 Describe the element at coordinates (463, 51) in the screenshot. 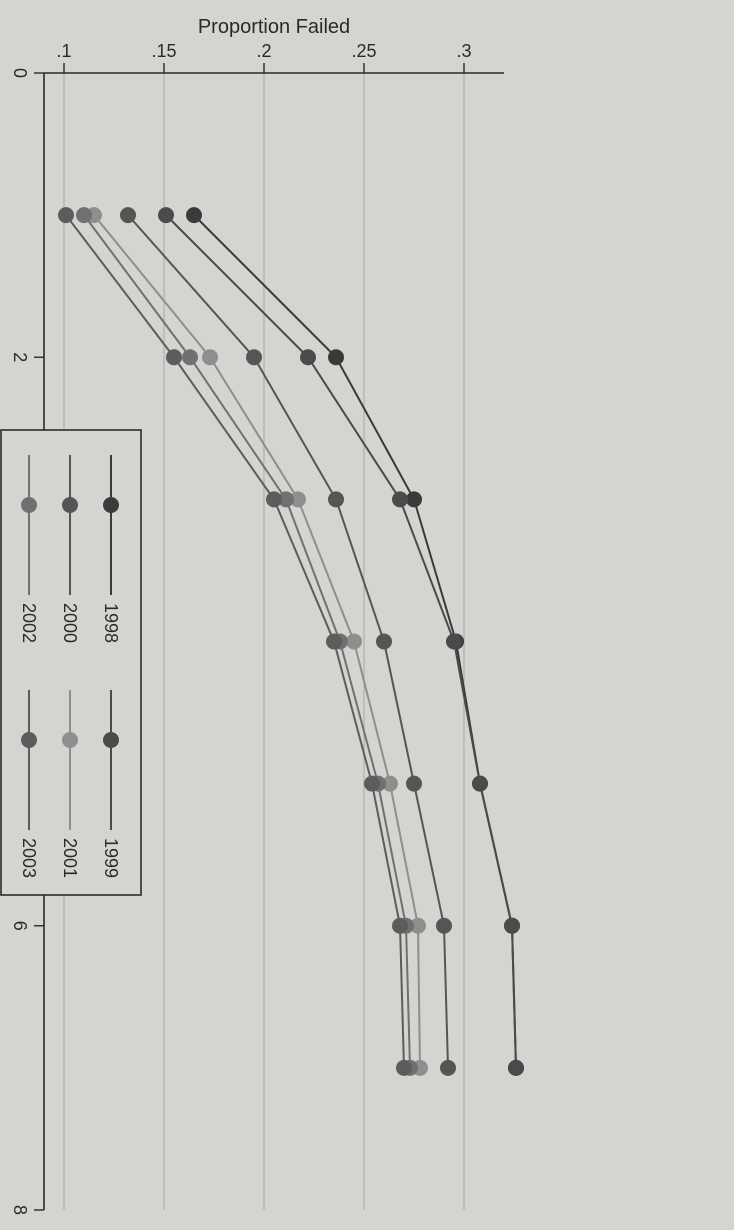

I see `y-tick-label: .3` at that location.